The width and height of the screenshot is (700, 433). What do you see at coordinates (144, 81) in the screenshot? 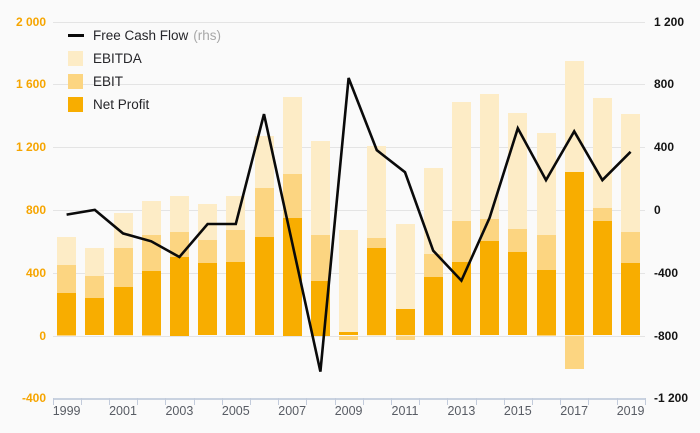
I see `legend-item-ebit: EBIT` at bounding box center [144, 81].